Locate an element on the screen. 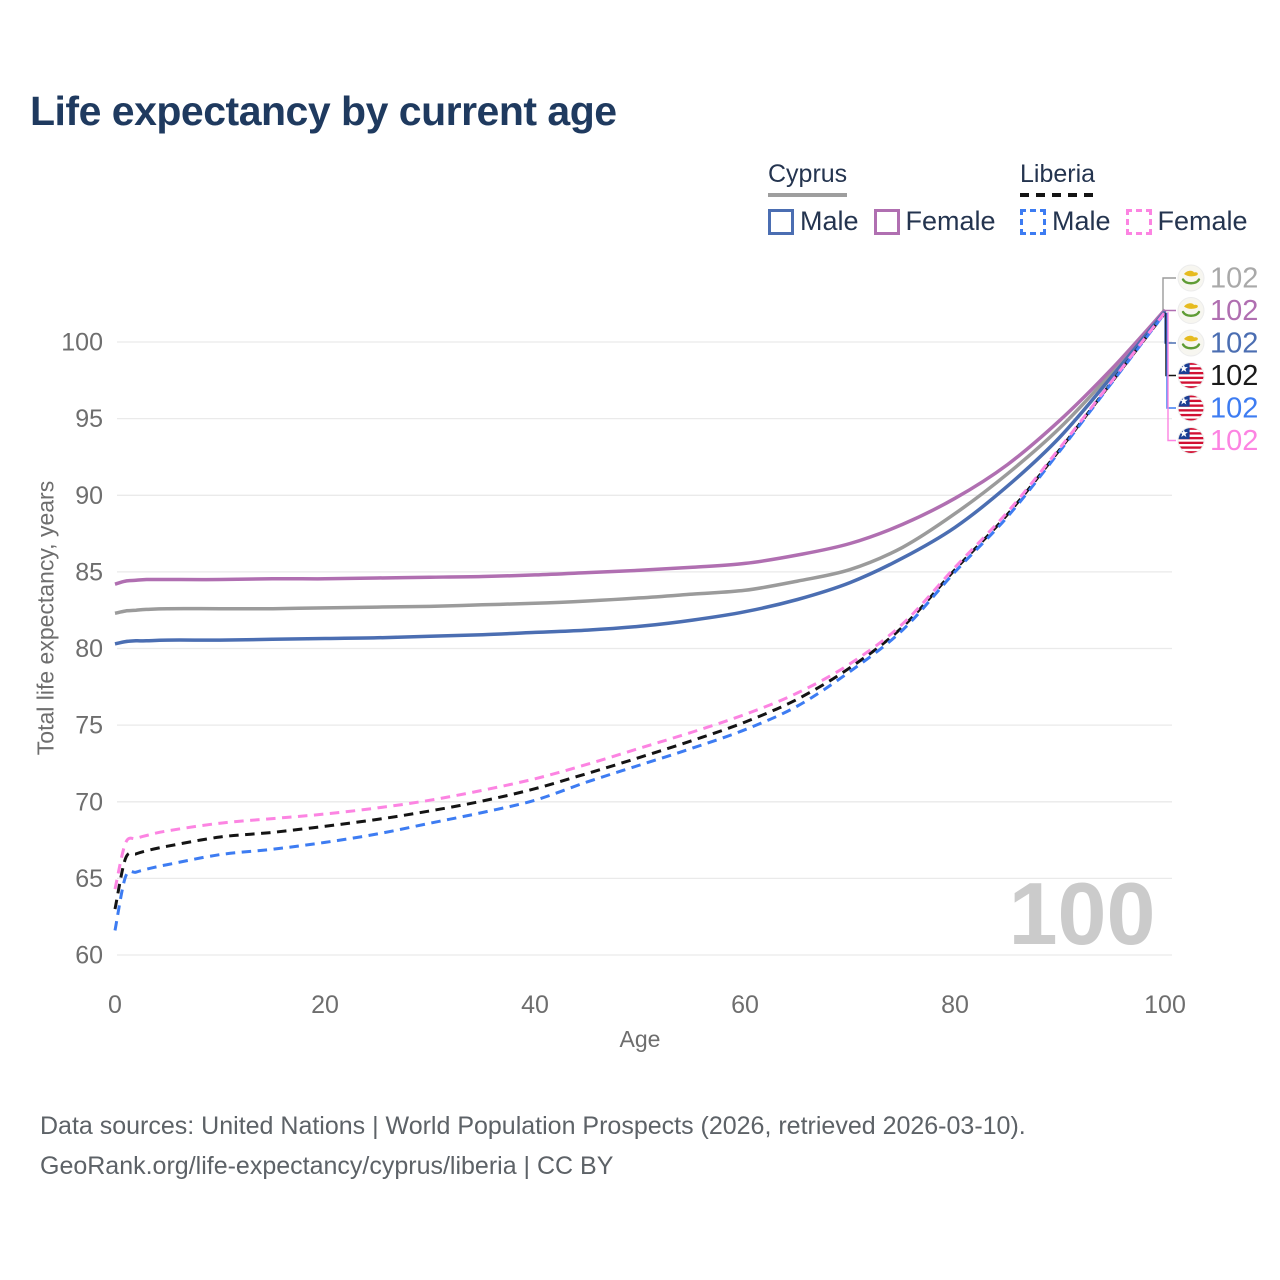 This screenshot has width=1280, height=1280. legend-country-cyprus: Cyprus is located at coordinates (808, 178).